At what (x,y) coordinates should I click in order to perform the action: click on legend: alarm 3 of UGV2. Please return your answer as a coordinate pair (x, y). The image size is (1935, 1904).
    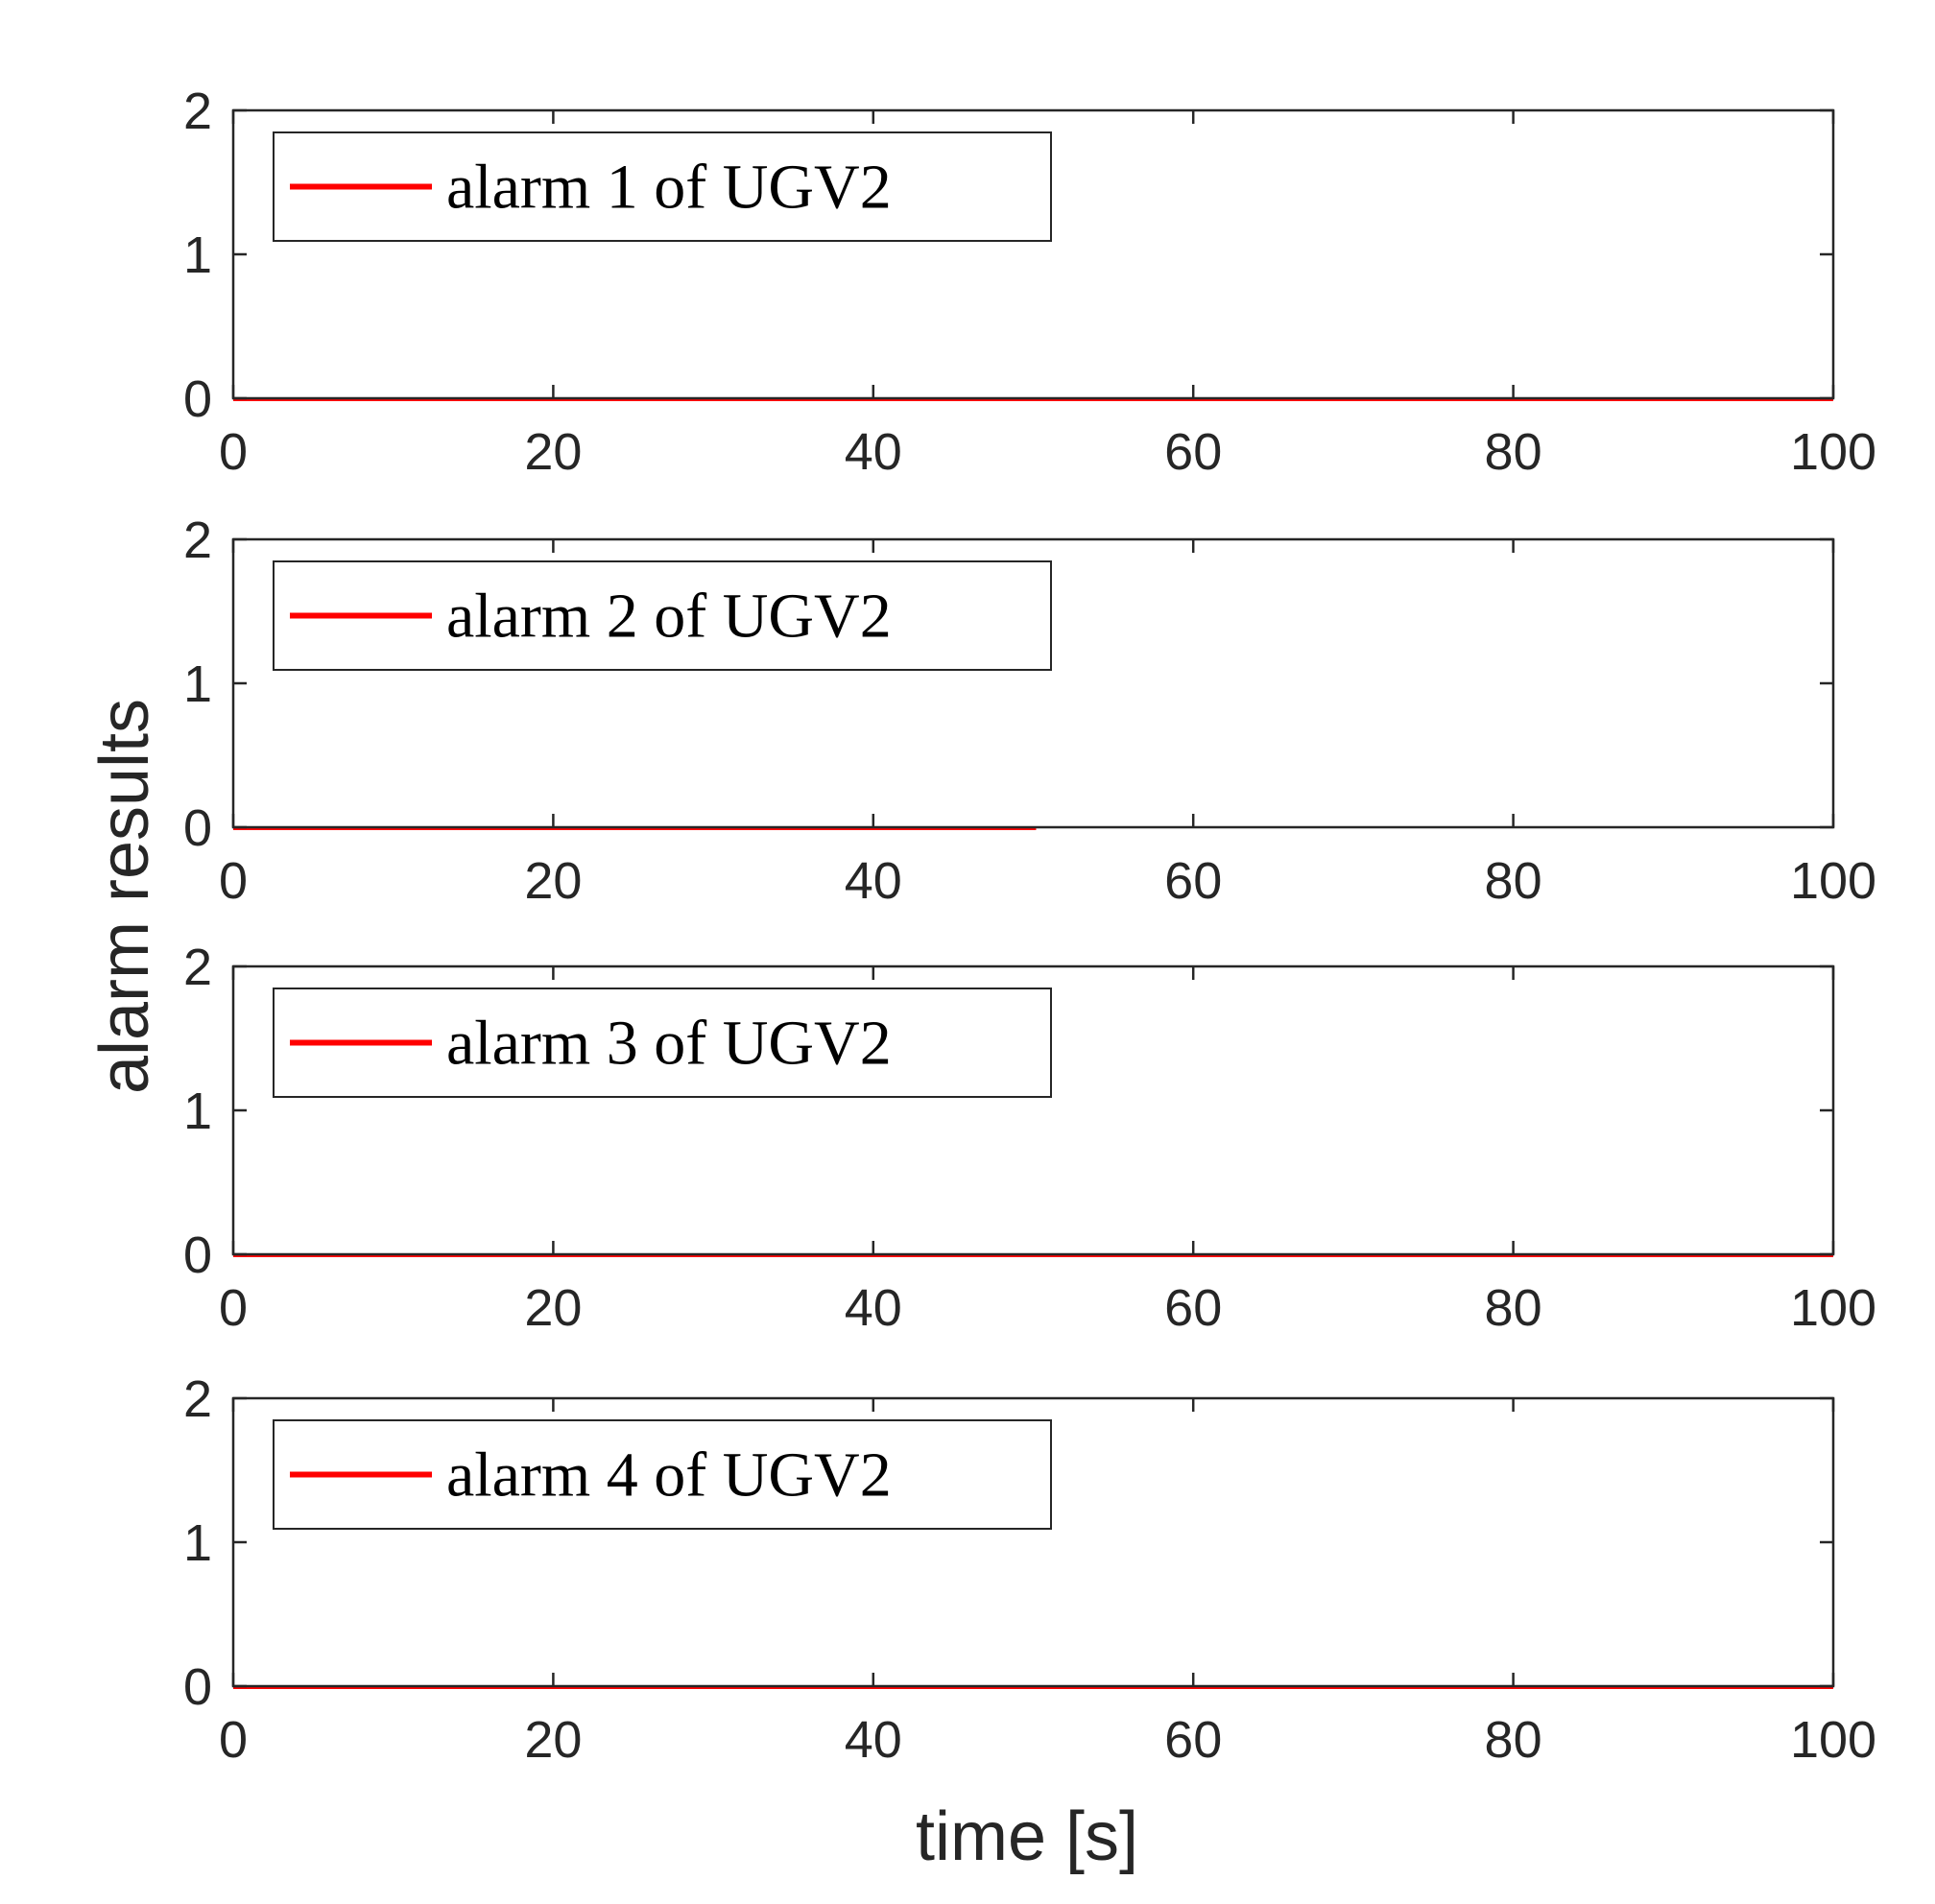
    Looking at the image, I should click on (662, 1043).